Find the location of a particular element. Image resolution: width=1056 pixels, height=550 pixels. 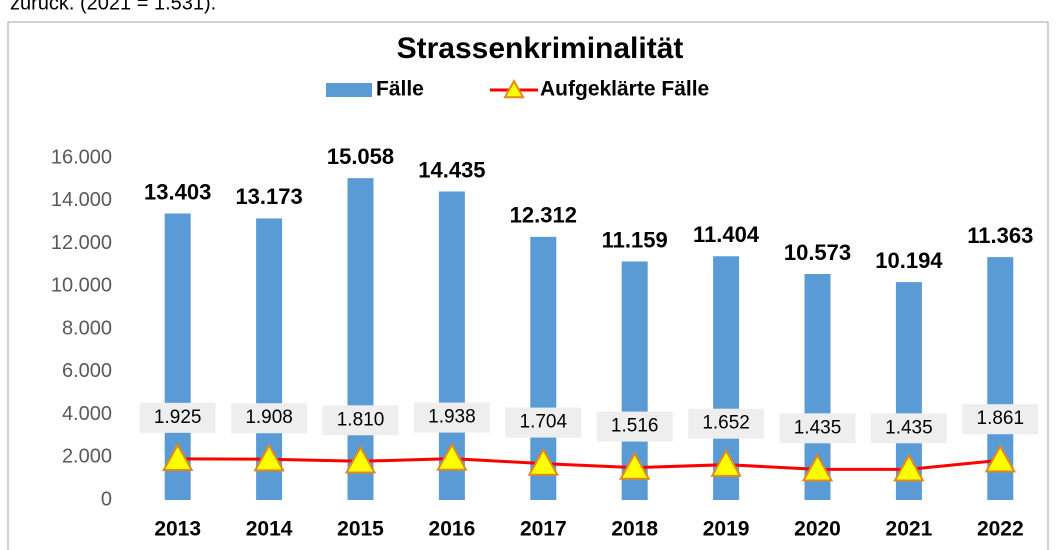

line-value-label: 1.516 is located at coordinates (635, 426).